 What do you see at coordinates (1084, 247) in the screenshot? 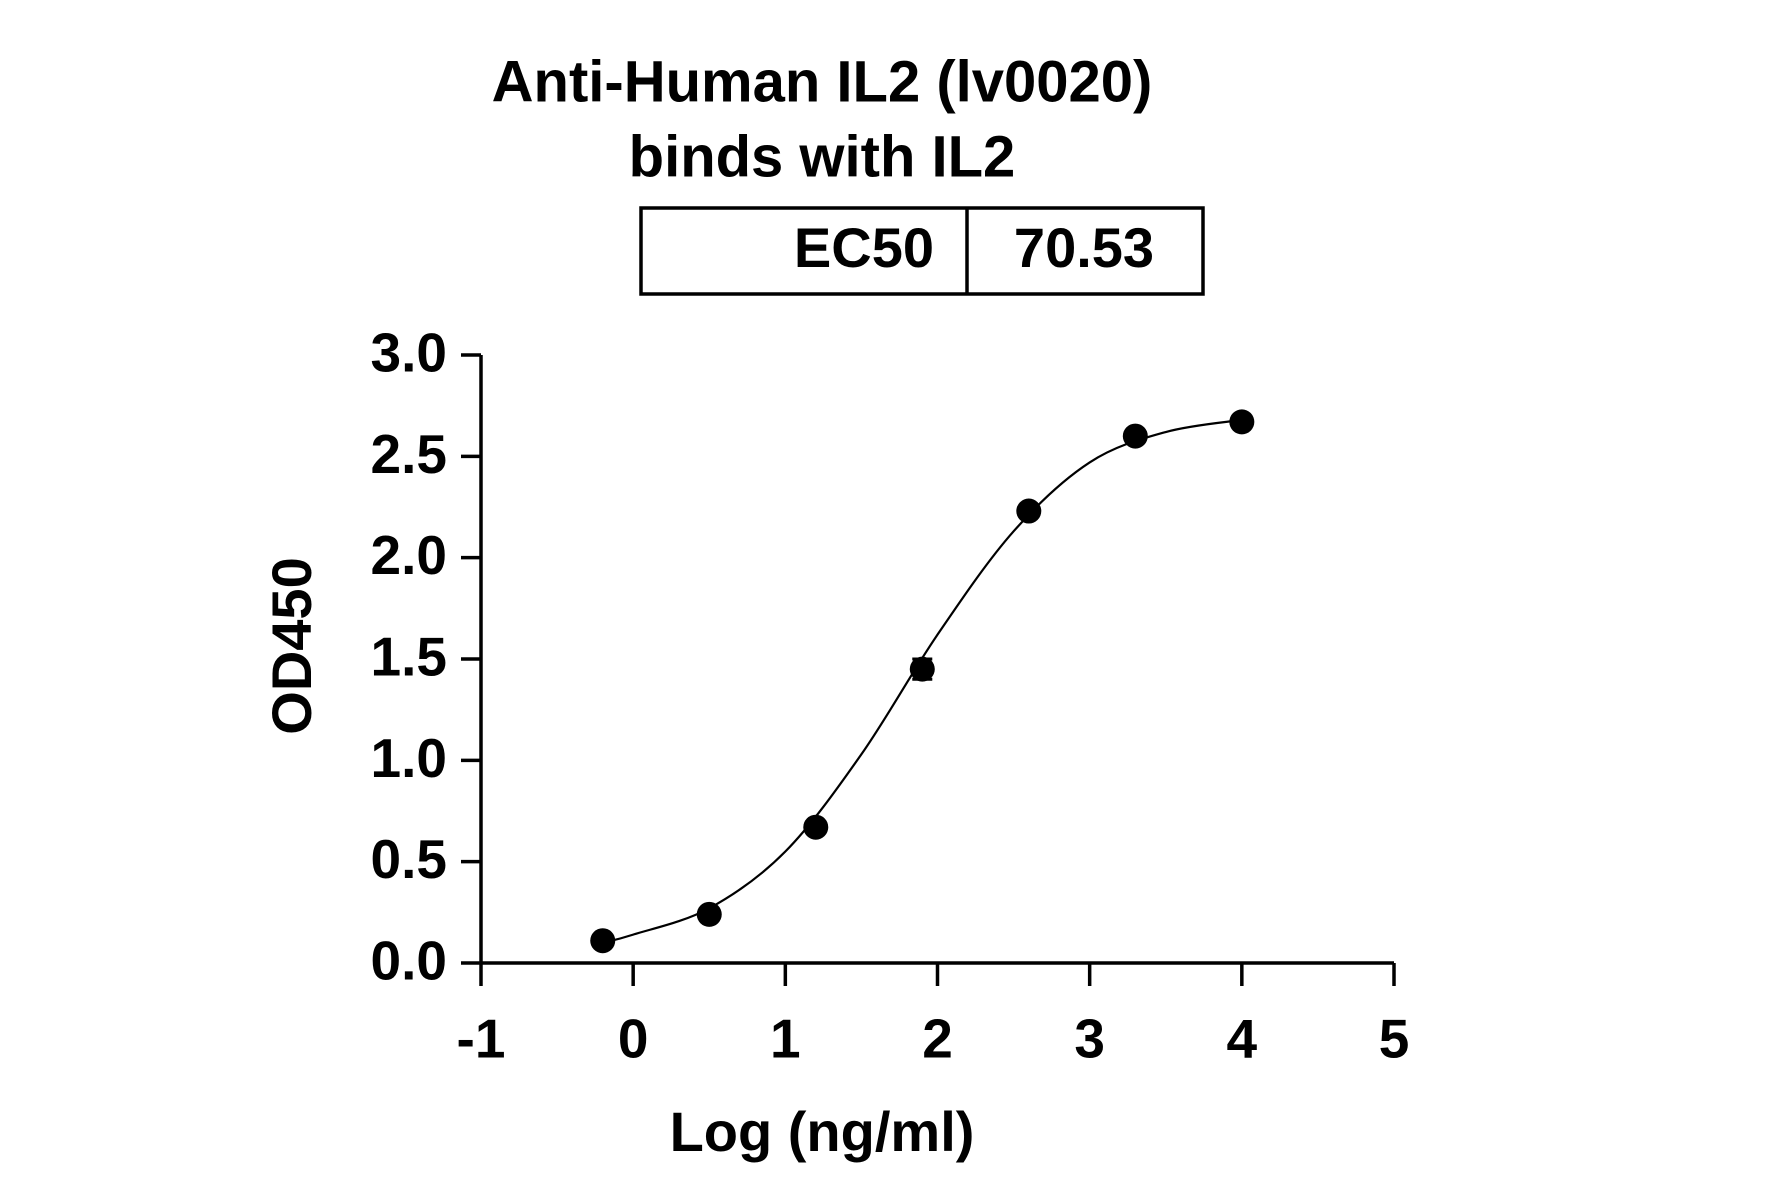
I see `ec50-value: 70.53` at bounding box center [1084, 247].